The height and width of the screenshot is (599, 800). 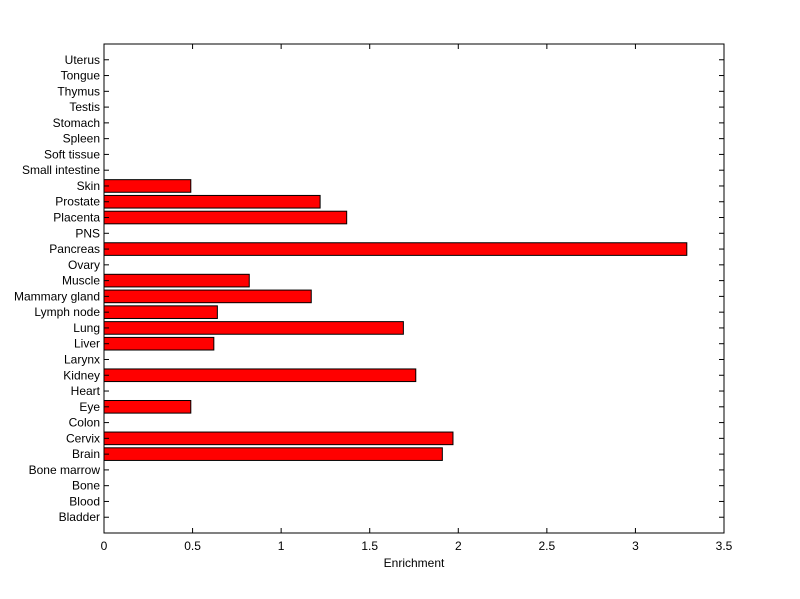 What do you see at coordinates (72, 154) in the screenshot?
I see `y-tick-label: Soft tissue` at bounding box center [72, 154].